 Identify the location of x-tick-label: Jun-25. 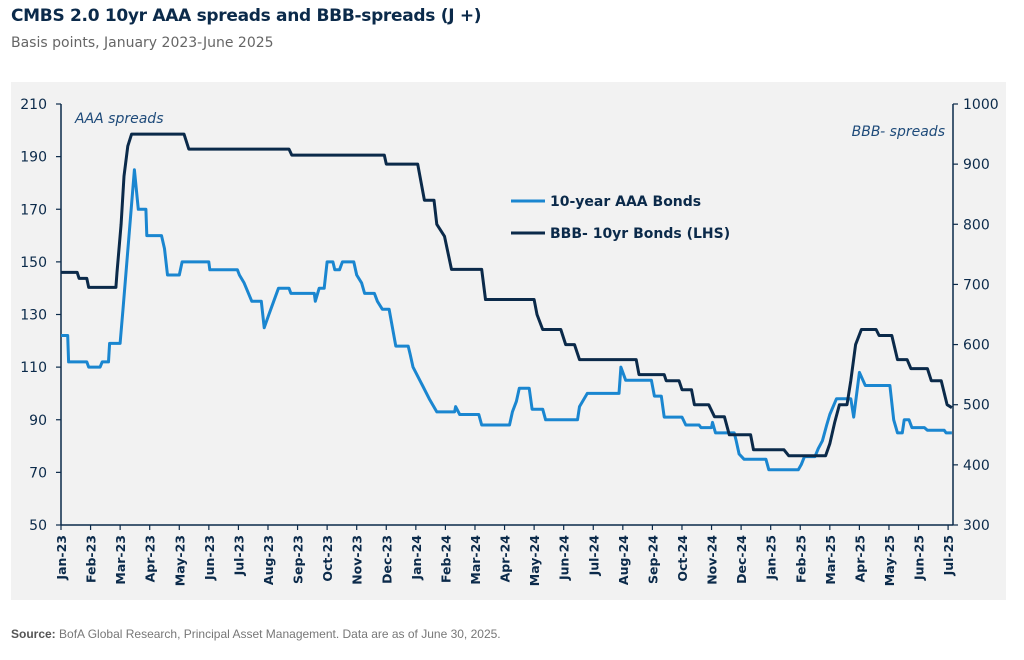
(919, 558).